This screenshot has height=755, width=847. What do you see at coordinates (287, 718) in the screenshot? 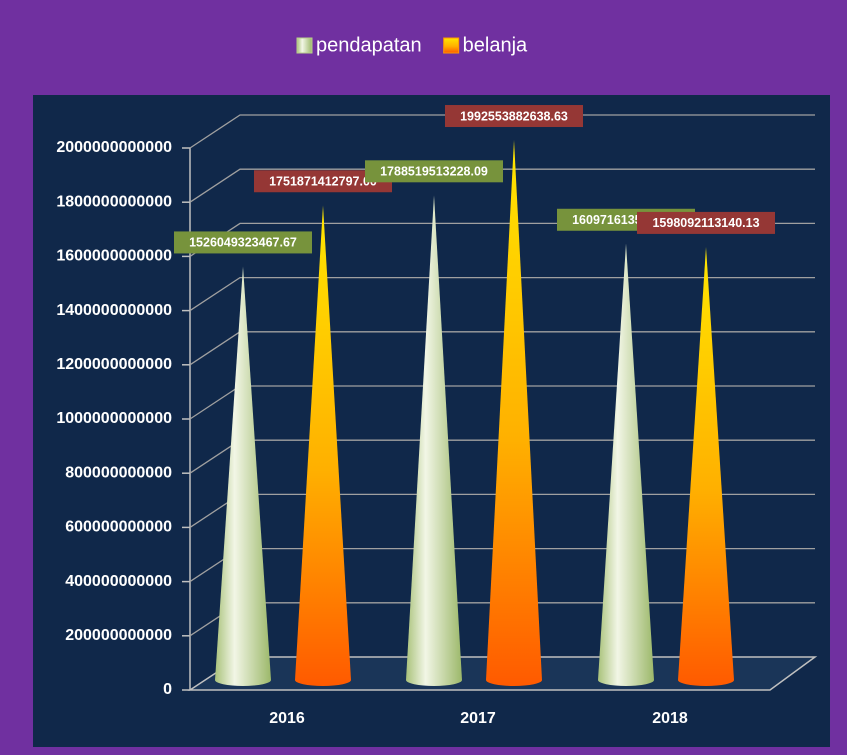
I see `x-tick-label: 2016` at bounding box center [287, 718].